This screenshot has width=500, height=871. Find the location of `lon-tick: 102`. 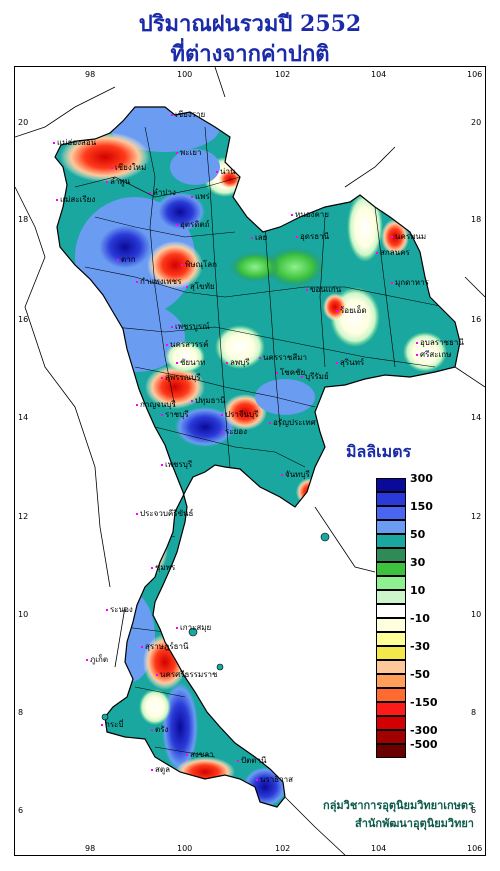

lon-tick: 102 is located at coordinates (282, 848).